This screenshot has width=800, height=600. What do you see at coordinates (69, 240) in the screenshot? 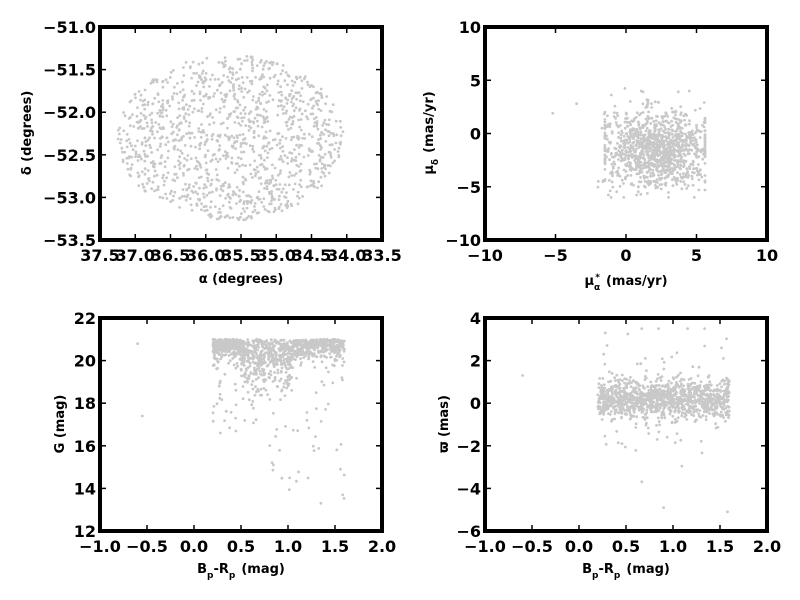
I see `y-tick-label: −53.5` at bounding box center [69, 240].